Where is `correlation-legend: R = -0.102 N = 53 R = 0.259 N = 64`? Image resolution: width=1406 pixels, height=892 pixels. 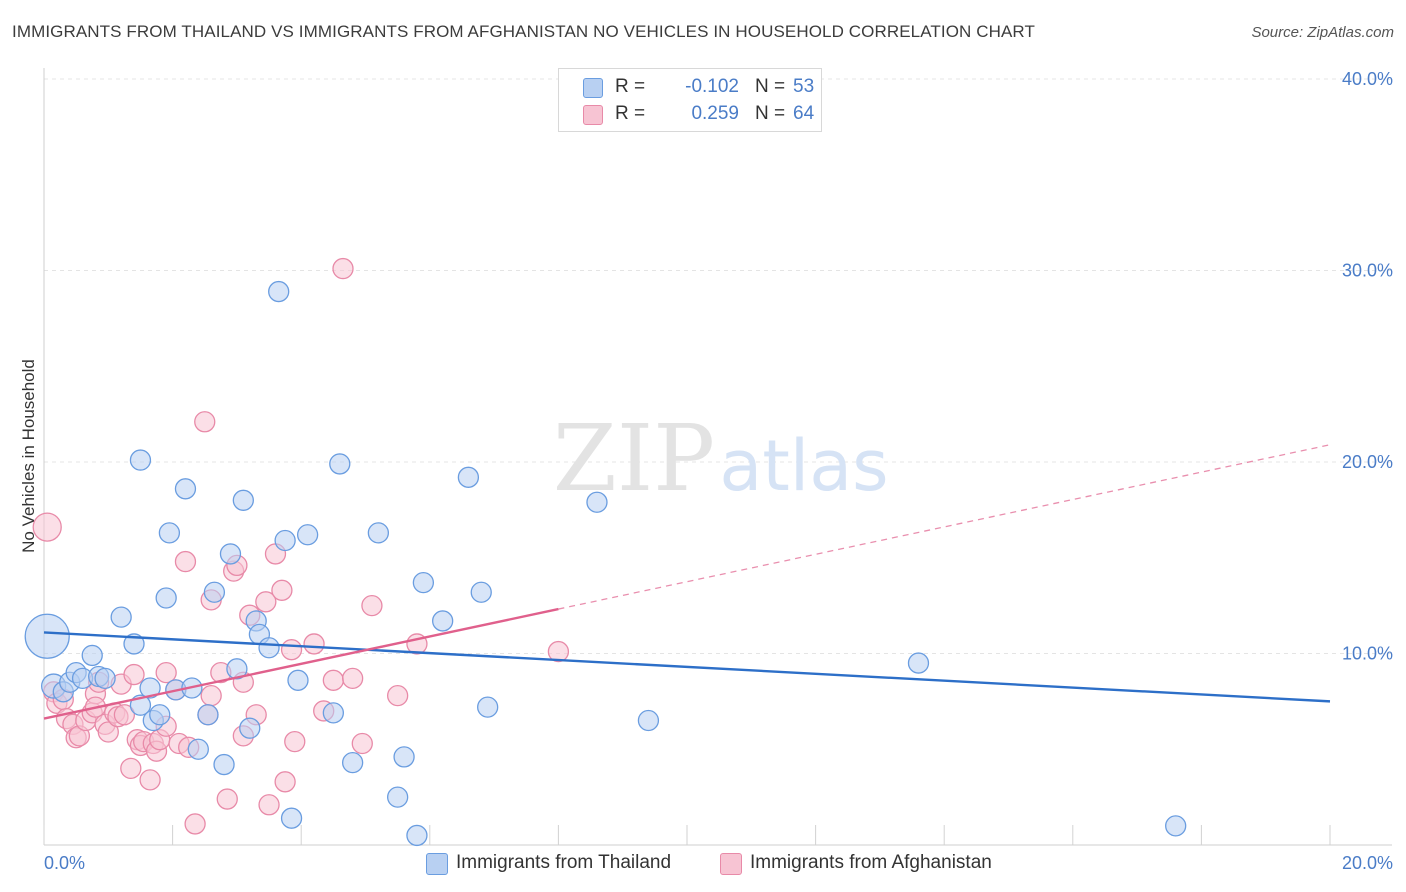 correlation-legend: R = -0.102 N = 53 R = 0.259 N = 64 is located at coordinates (690, 100).